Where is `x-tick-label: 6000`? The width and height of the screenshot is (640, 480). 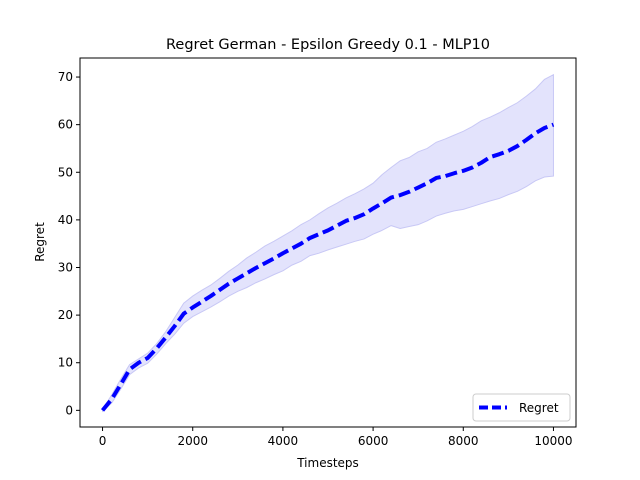
x-tick-label: 6000 is located at coordinates (373, 441).